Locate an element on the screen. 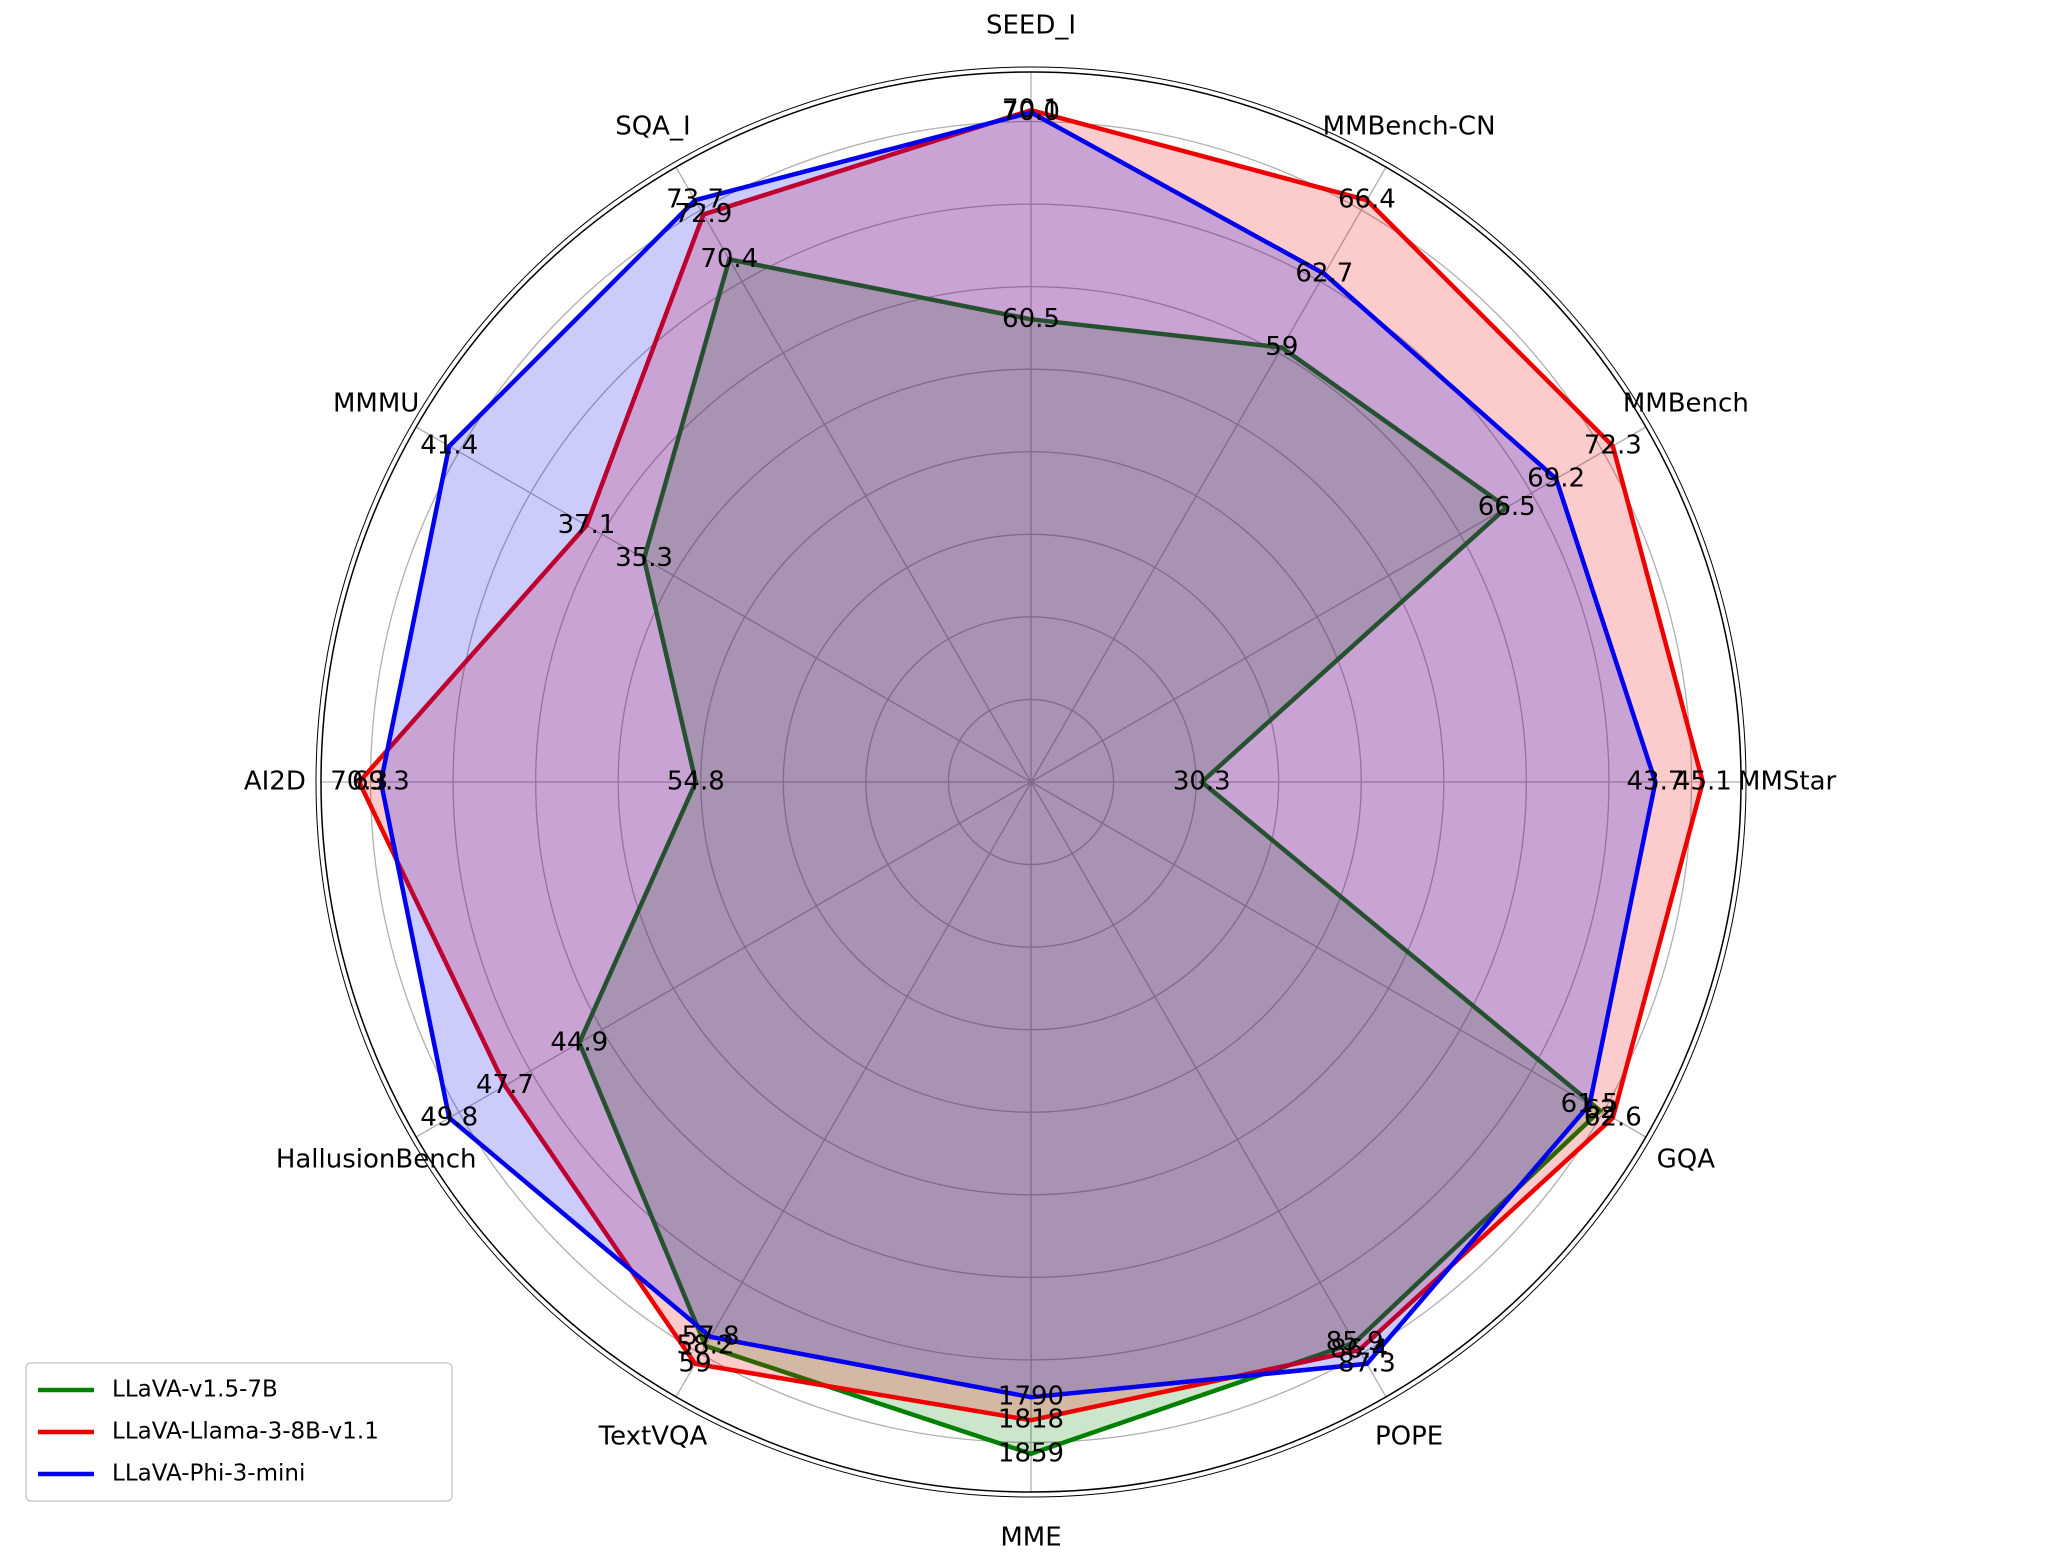 The height and width of the screenshot is (1554, 2050). value-label: 70.0 is located at coordinates (1031, 112).